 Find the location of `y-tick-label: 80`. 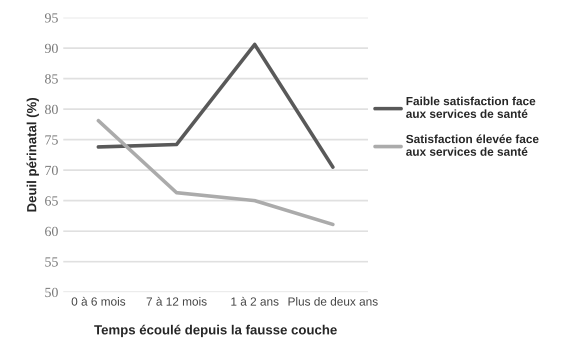

y-tick-label: 80 is located at coordinates (51, 109).